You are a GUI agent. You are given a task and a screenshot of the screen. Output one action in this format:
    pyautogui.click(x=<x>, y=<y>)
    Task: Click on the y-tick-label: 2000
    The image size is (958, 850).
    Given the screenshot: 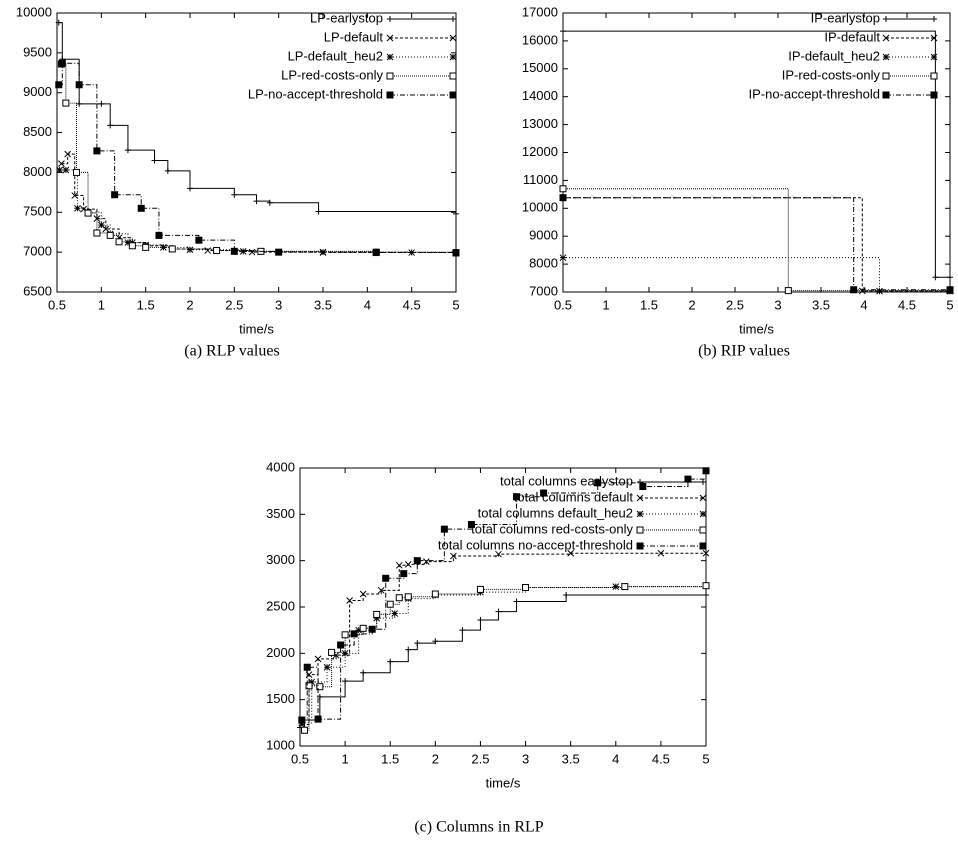 What is the action you would take?
    pyautogui.click(x=280, y=652)
    